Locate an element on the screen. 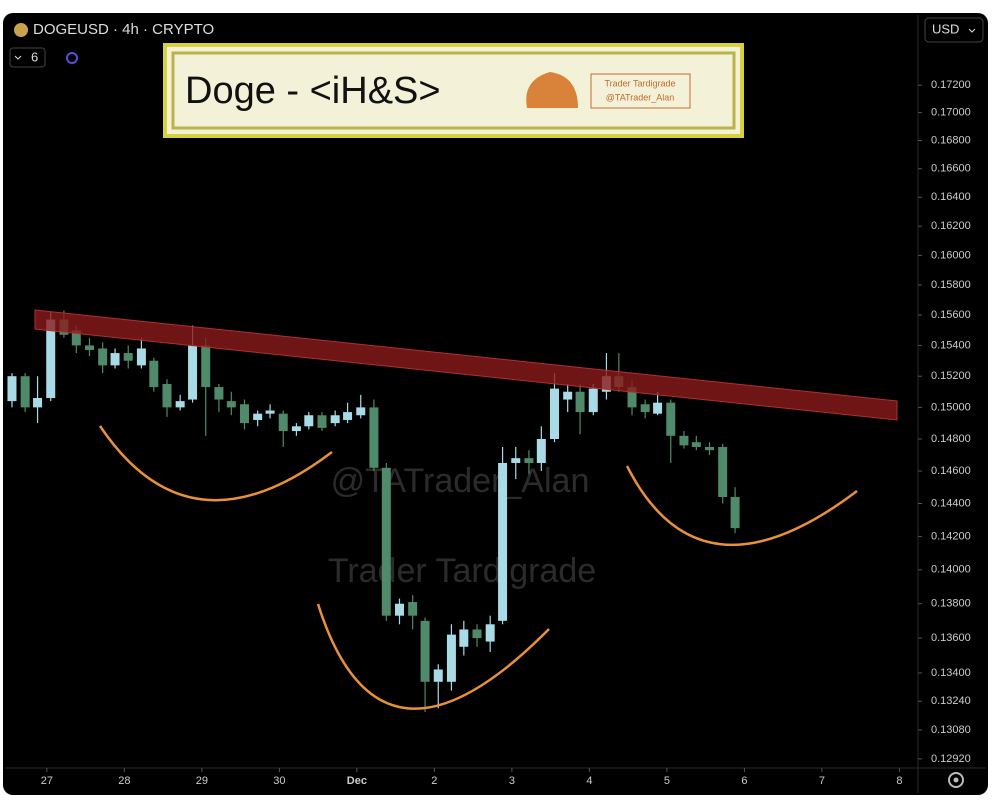 The image size is (993, 805). neckline is located at coordinates (466, 365).